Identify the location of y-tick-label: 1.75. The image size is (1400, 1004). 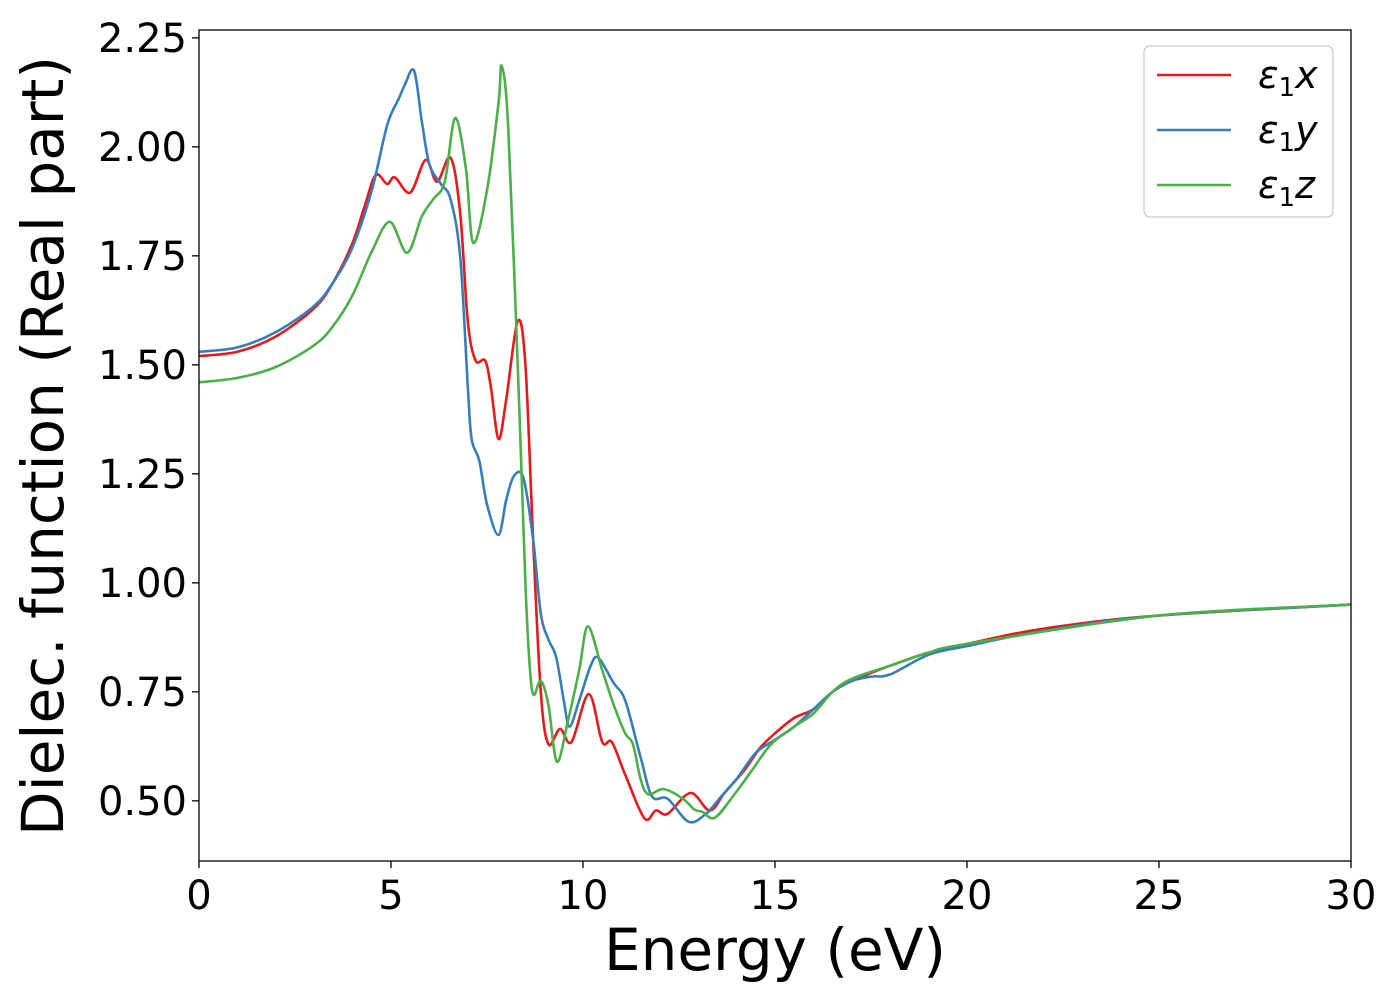
(142, 257).